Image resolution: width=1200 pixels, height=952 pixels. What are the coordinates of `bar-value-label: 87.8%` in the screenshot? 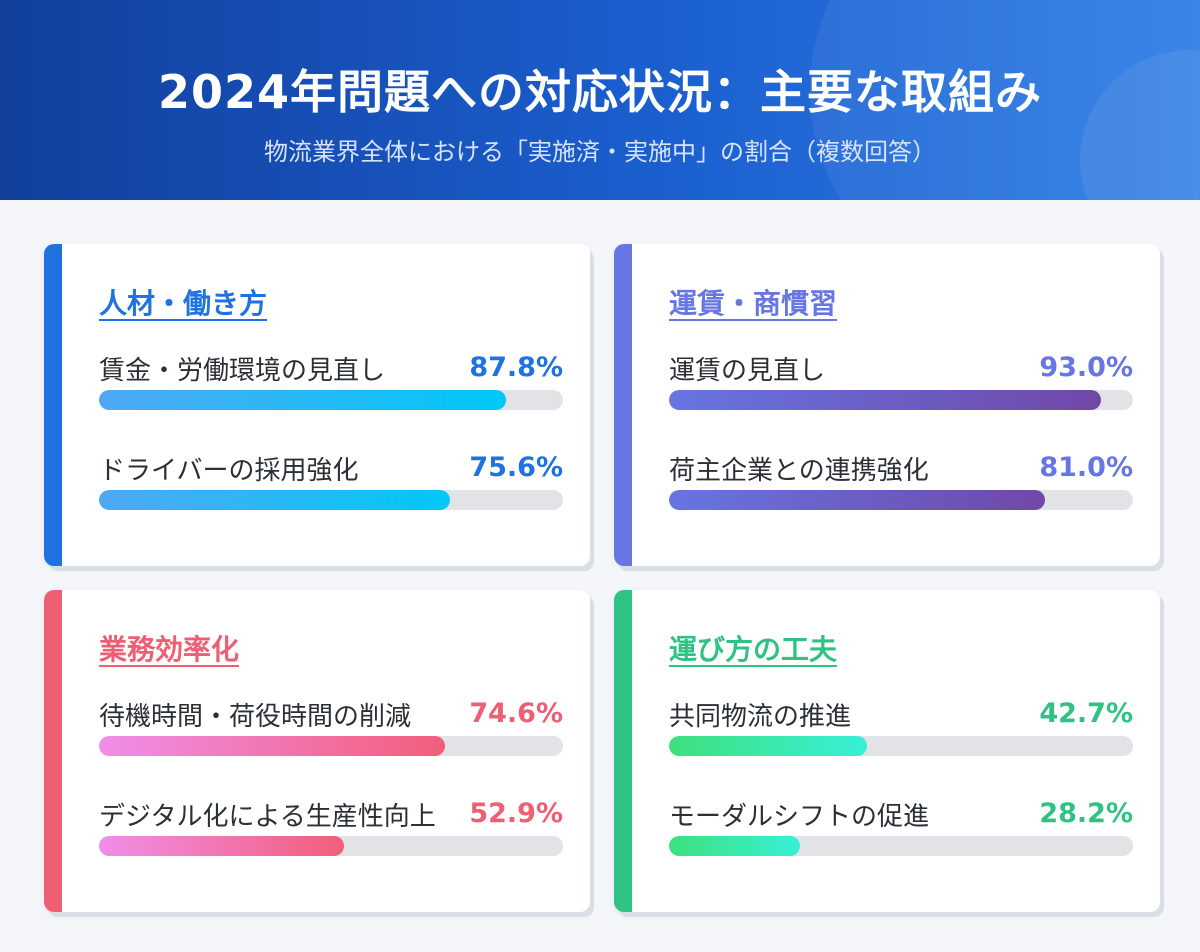 It's located at (516, 367).